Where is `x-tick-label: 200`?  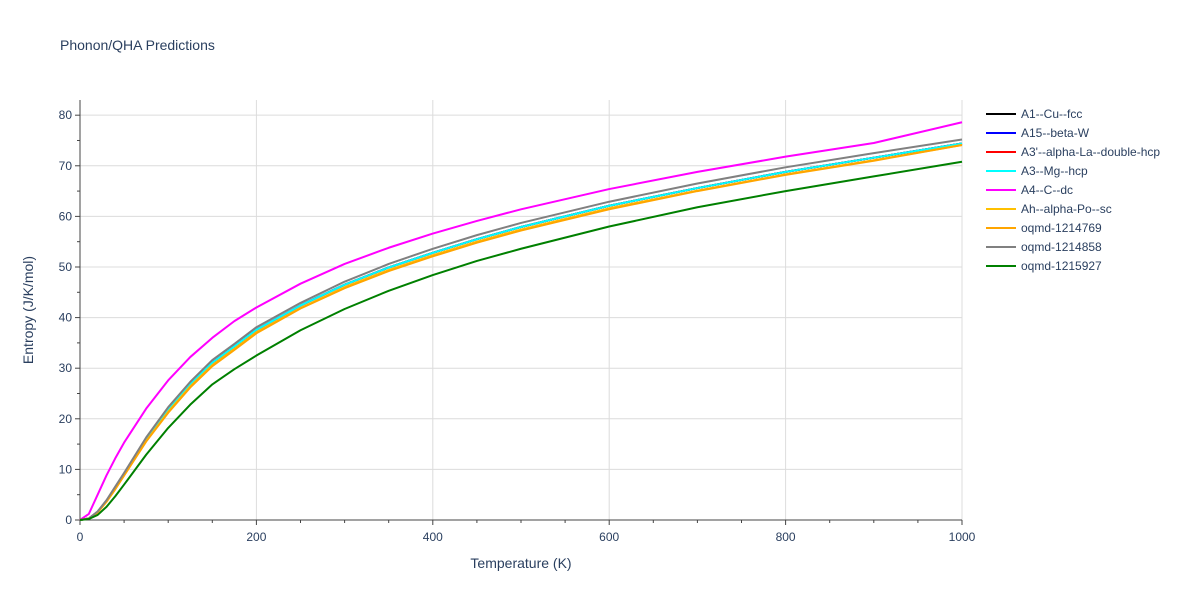
x-tick-label: 200 is located at coordinates (256, 537).